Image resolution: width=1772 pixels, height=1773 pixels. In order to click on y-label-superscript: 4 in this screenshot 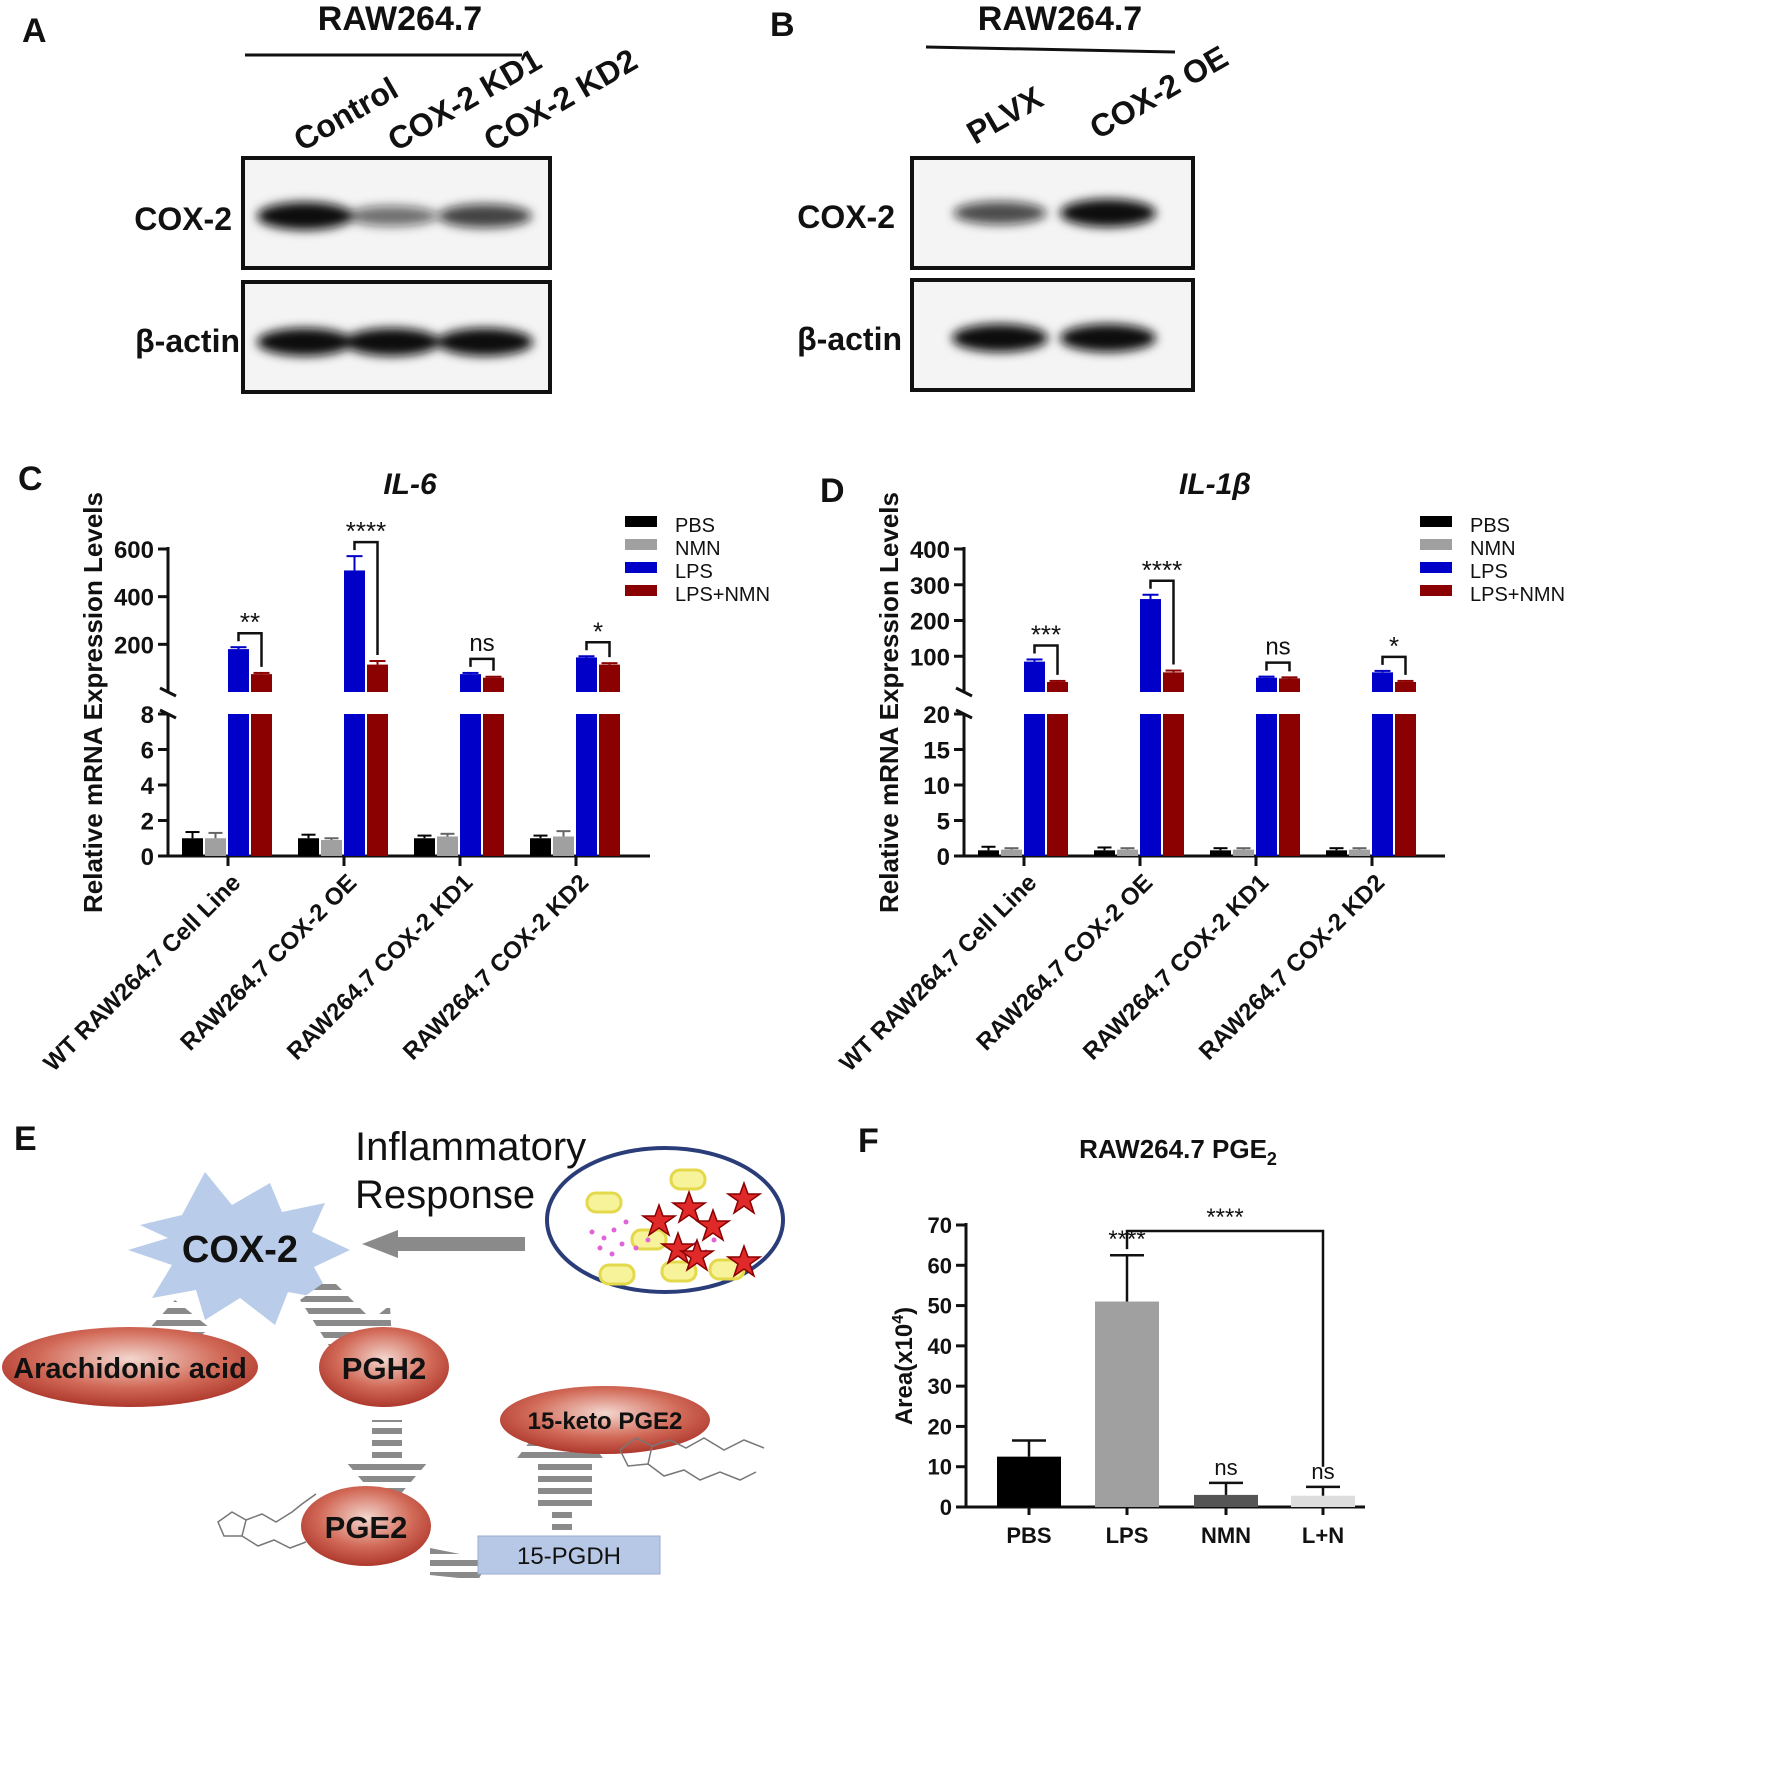, I will do `click(898, 1319)`.